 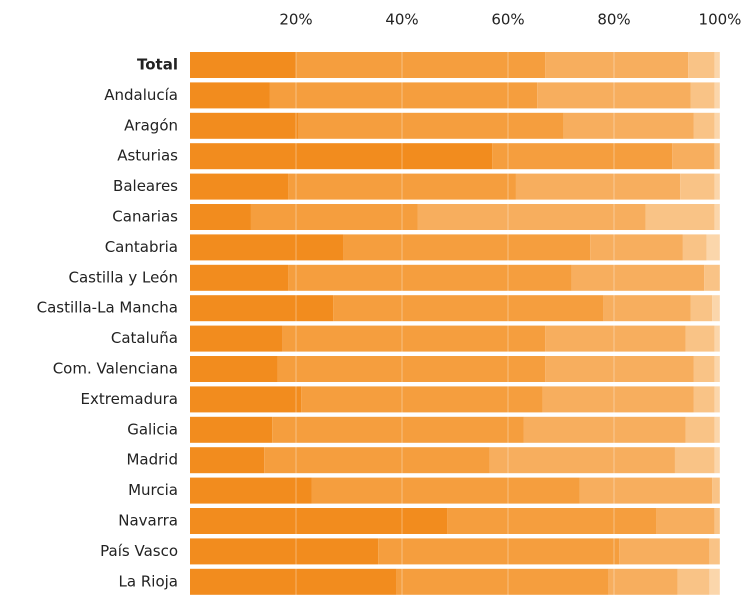 I want to click on category-label: Baleares, so click(x=145, y=186).